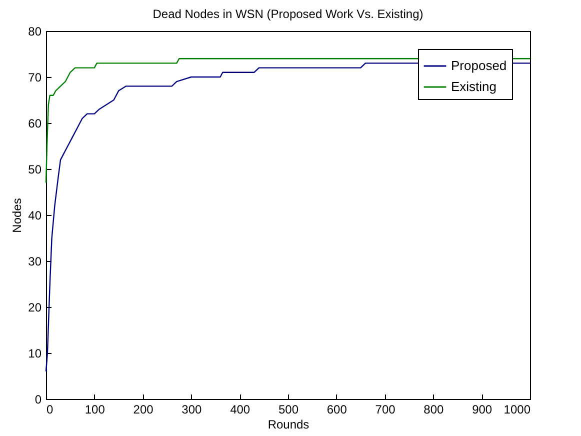 The height and width of the screenshot is (436, 581). What do you see at coordinates (517, 409) in the screenshot?
I see `x-tick-label: 1000` at bounding box center [517, 409].